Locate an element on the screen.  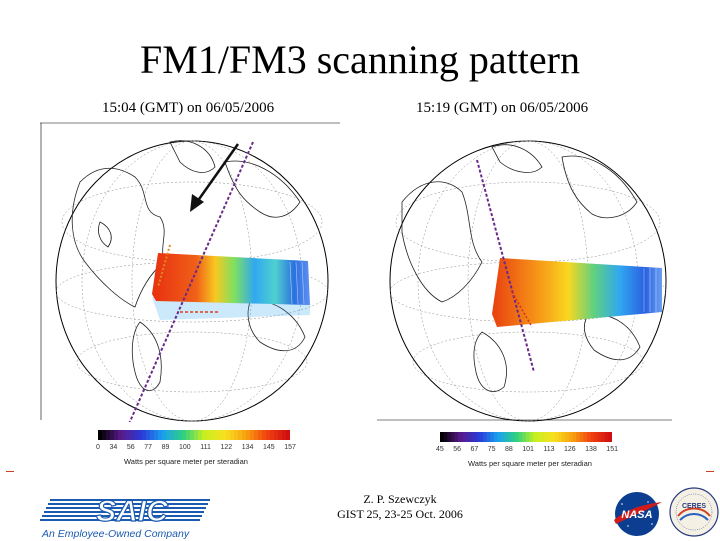
ground-track is located at coordinates (191, 281).